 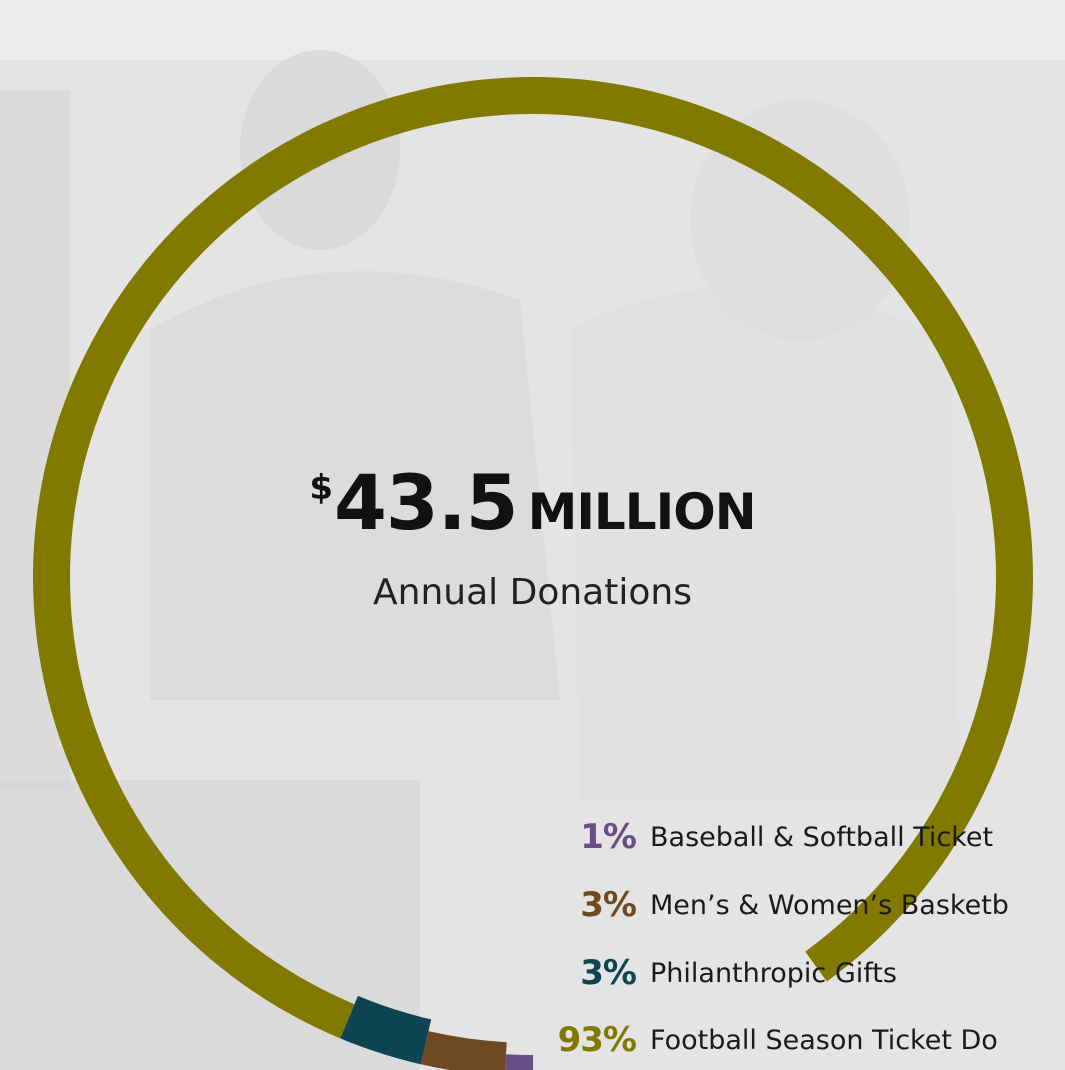 I want to click on legend-label: Philanthropic Gifts, so click(x=773, y=973).